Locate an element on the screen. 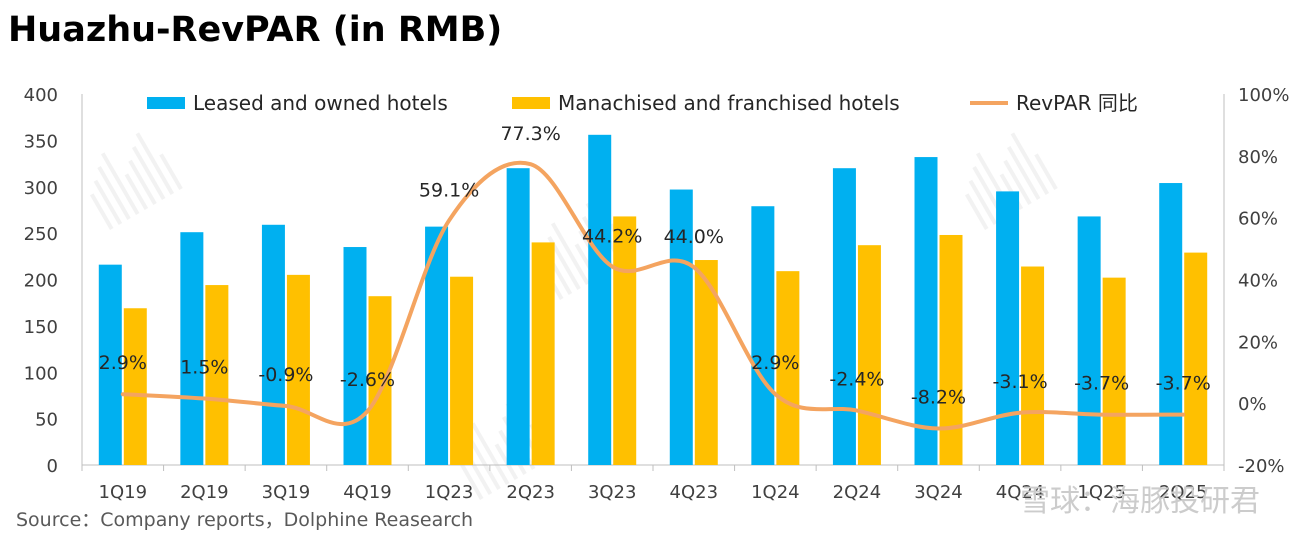  yoy-data-label: 44.2% is located at coordinates (612, 237).